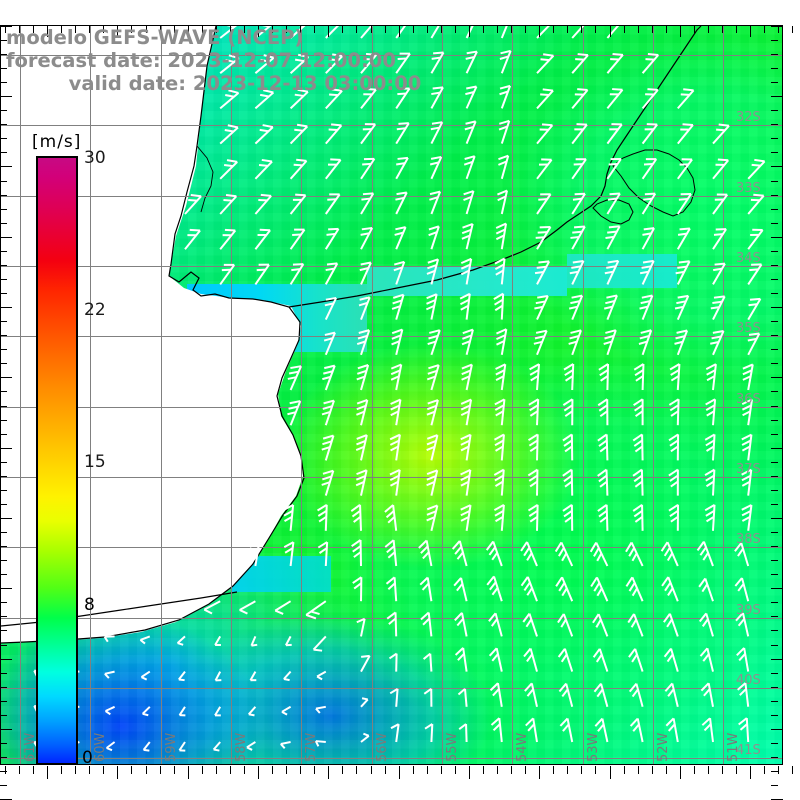  I want to click on colorbar-tick-label-8: 8, so click(89, 605).